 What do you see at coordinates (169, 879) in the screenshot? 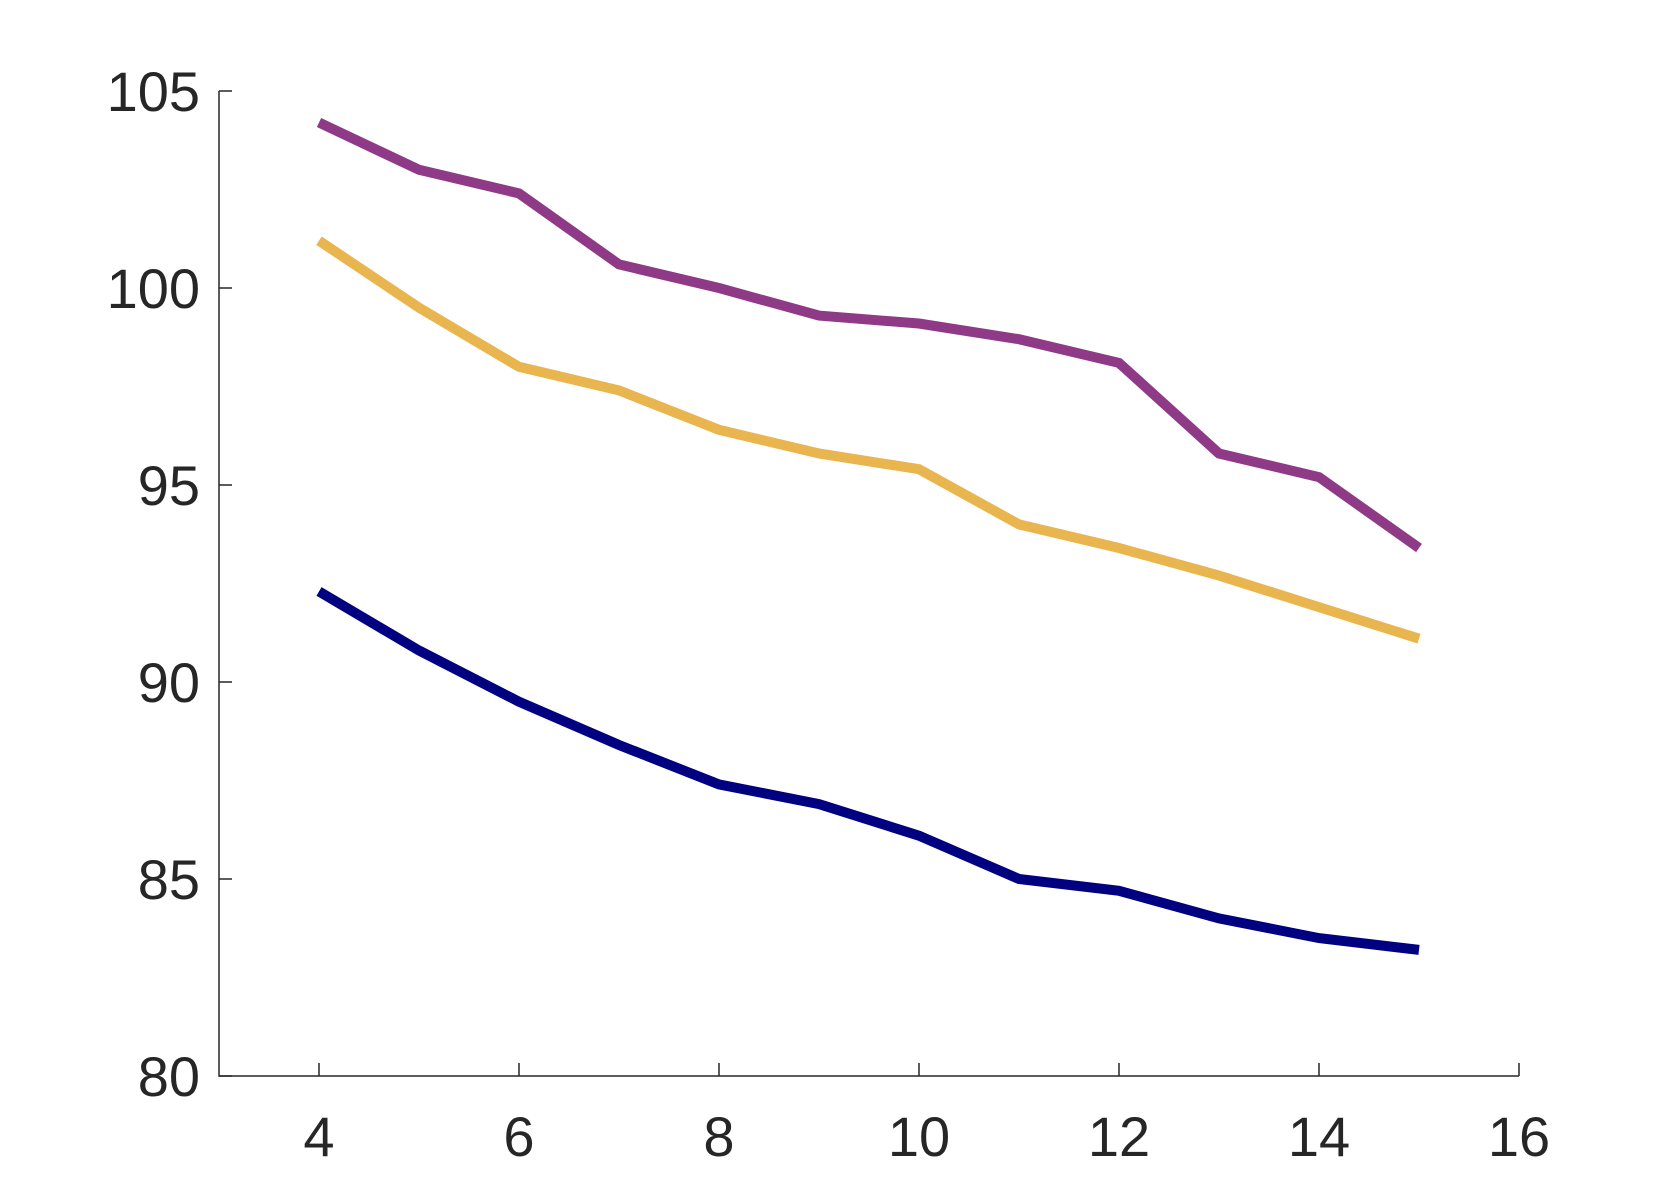
I see `y-tick-label: 85` at bounding box center [169, 879].